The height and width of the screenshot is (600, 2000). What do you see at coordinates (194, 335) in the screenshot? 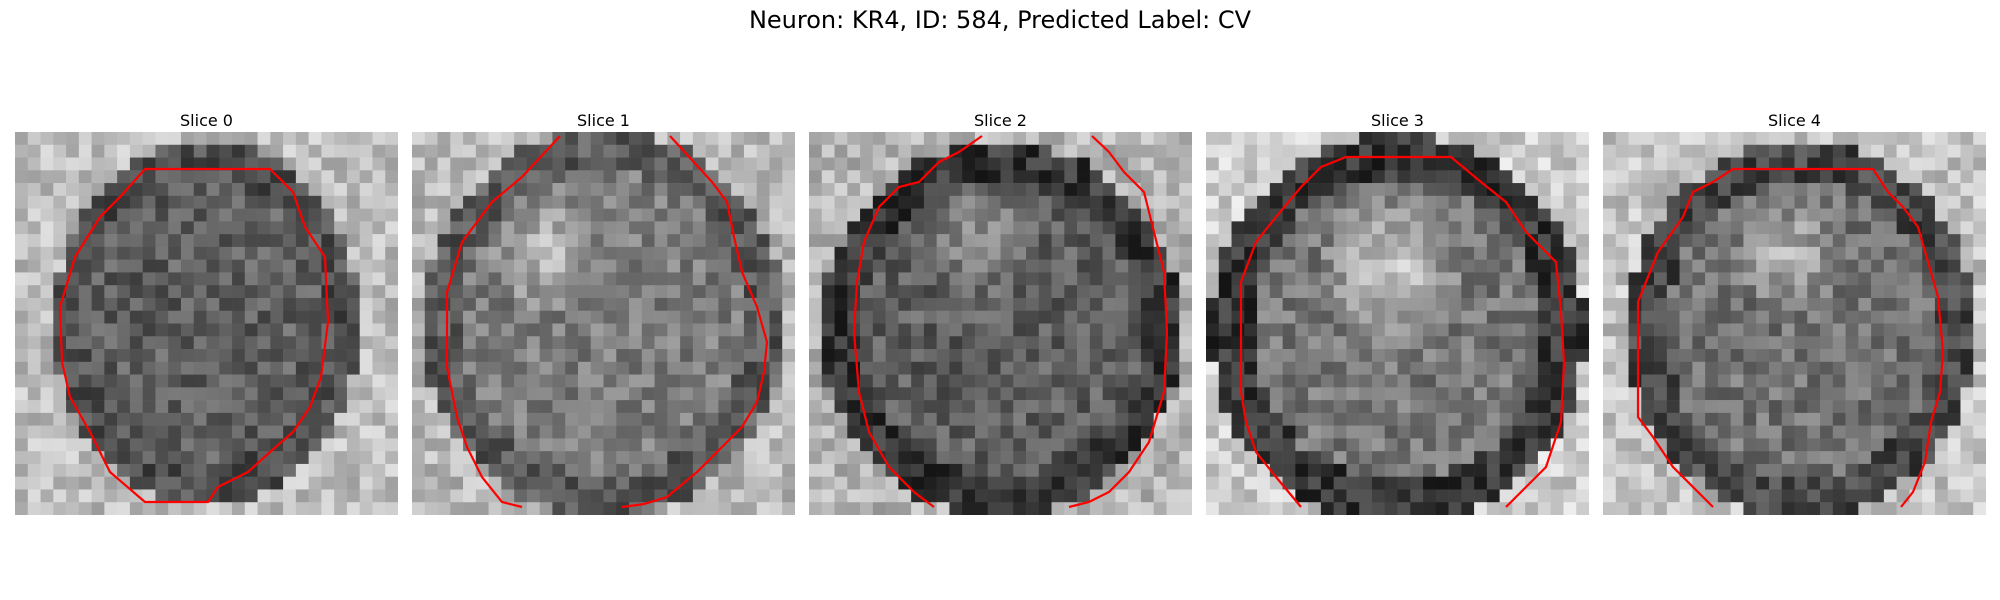
I see `cell-contour` at bounding box center [194, 335].